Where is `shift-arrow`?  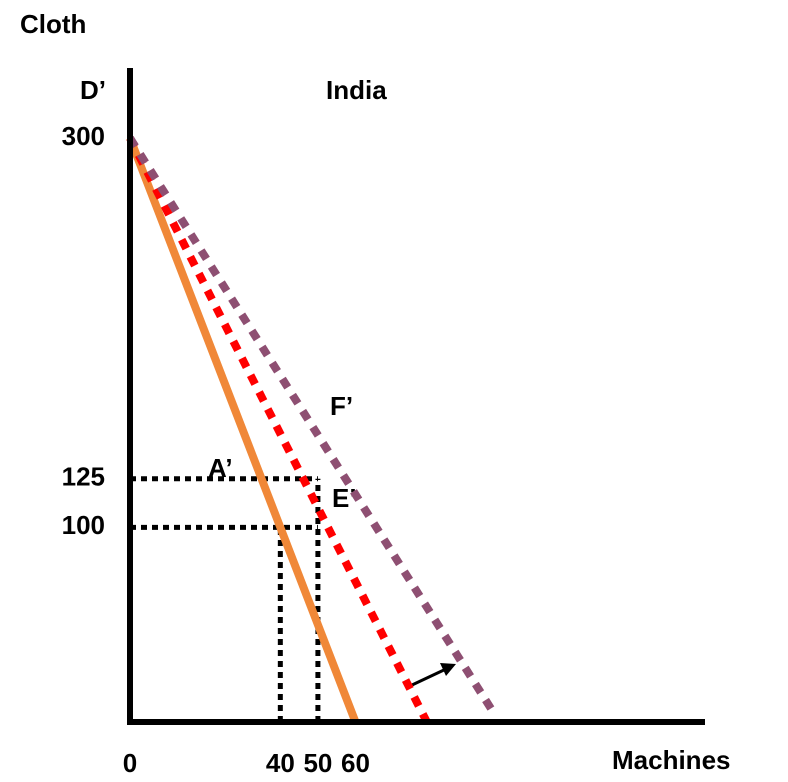 shift-arrow is located at coordinates (429, 677).